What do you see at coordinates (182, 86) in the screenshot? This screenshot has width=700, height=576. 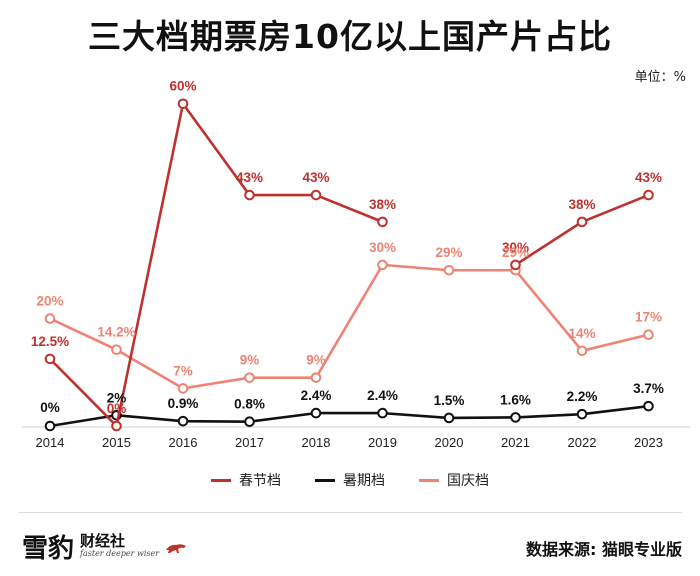 I see `data-label-spring: 60%` at bounding box center [182, 86].